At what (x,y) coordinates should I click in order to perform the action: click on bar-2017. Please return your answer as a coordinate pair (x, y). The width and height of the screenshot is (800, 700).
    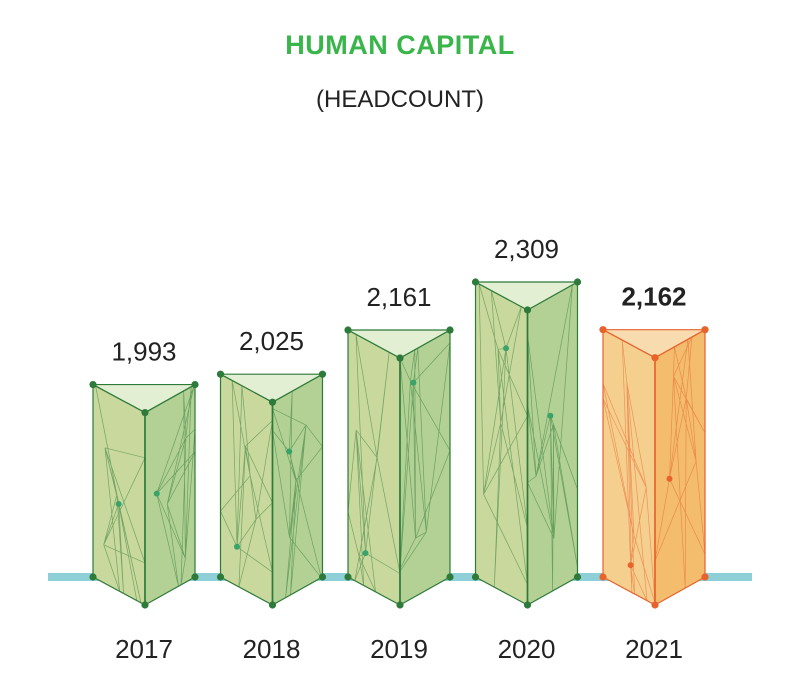
    Looking at the image, I should click on (144, 494).